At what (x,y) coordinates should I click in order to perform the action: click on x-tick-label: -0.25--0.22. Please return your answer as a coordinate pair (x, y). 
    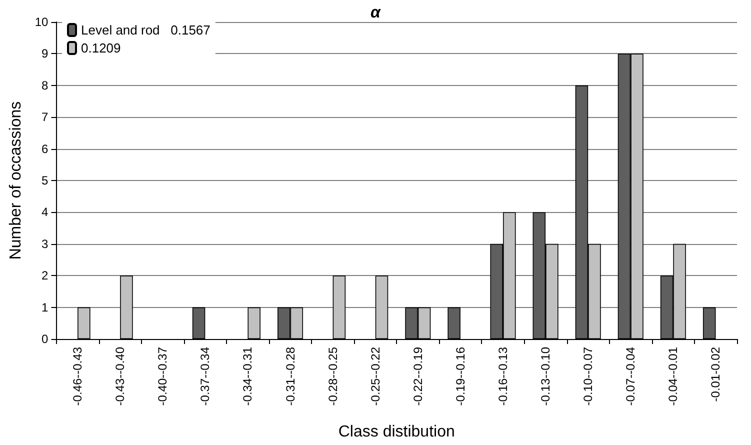
    Looking at the image, I should click on (375, 376).